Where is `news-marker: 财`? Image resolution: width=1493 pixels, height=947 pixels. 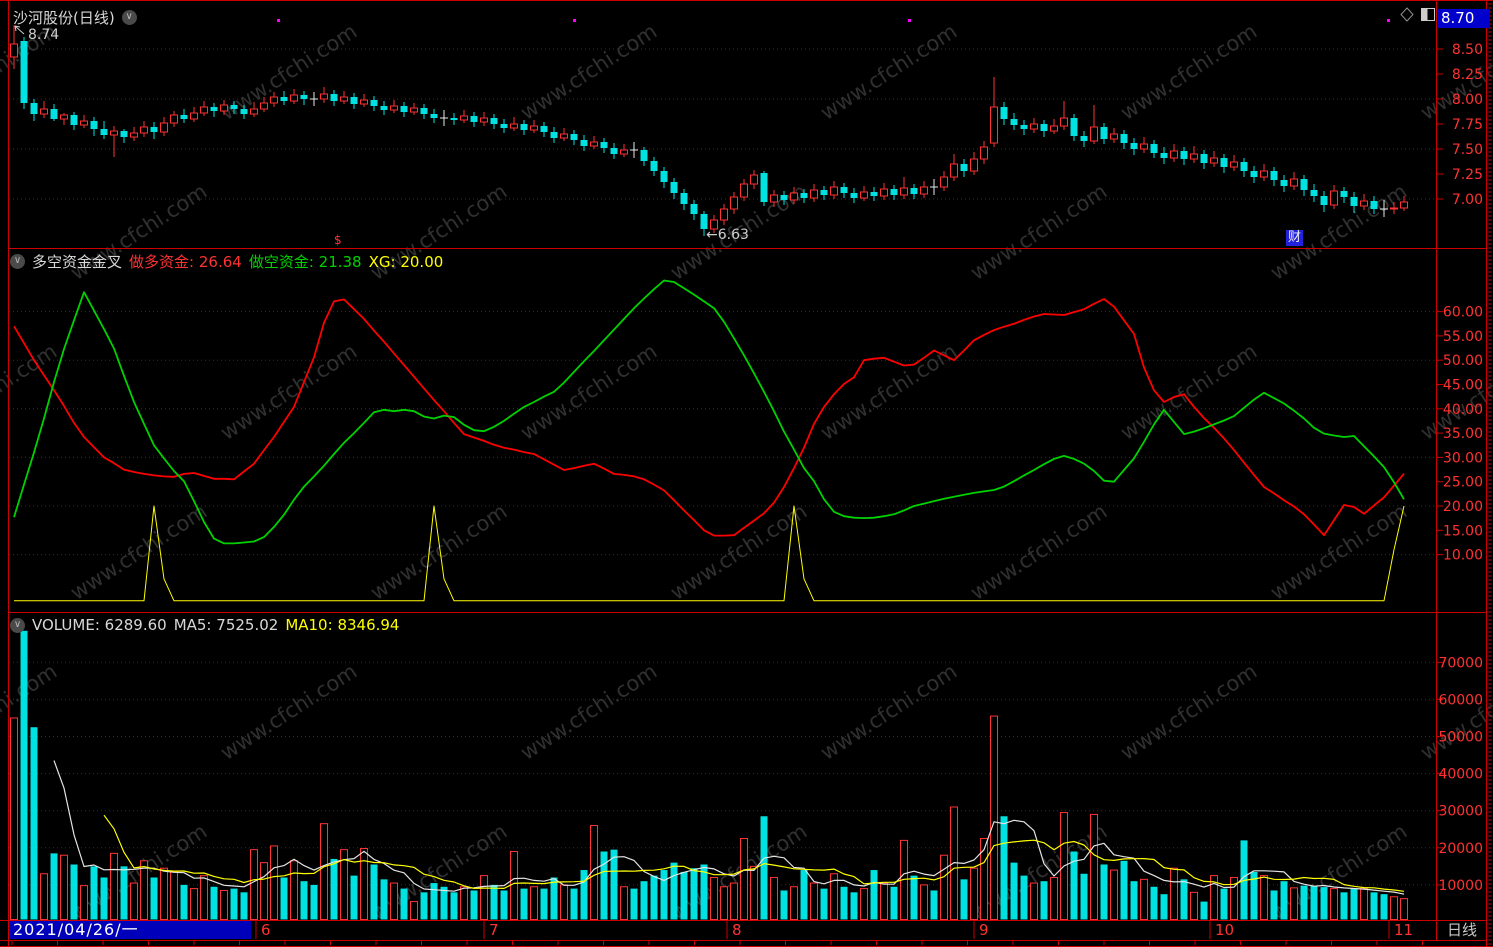 news-marker: 财 is located at coordinates (1295, 238).